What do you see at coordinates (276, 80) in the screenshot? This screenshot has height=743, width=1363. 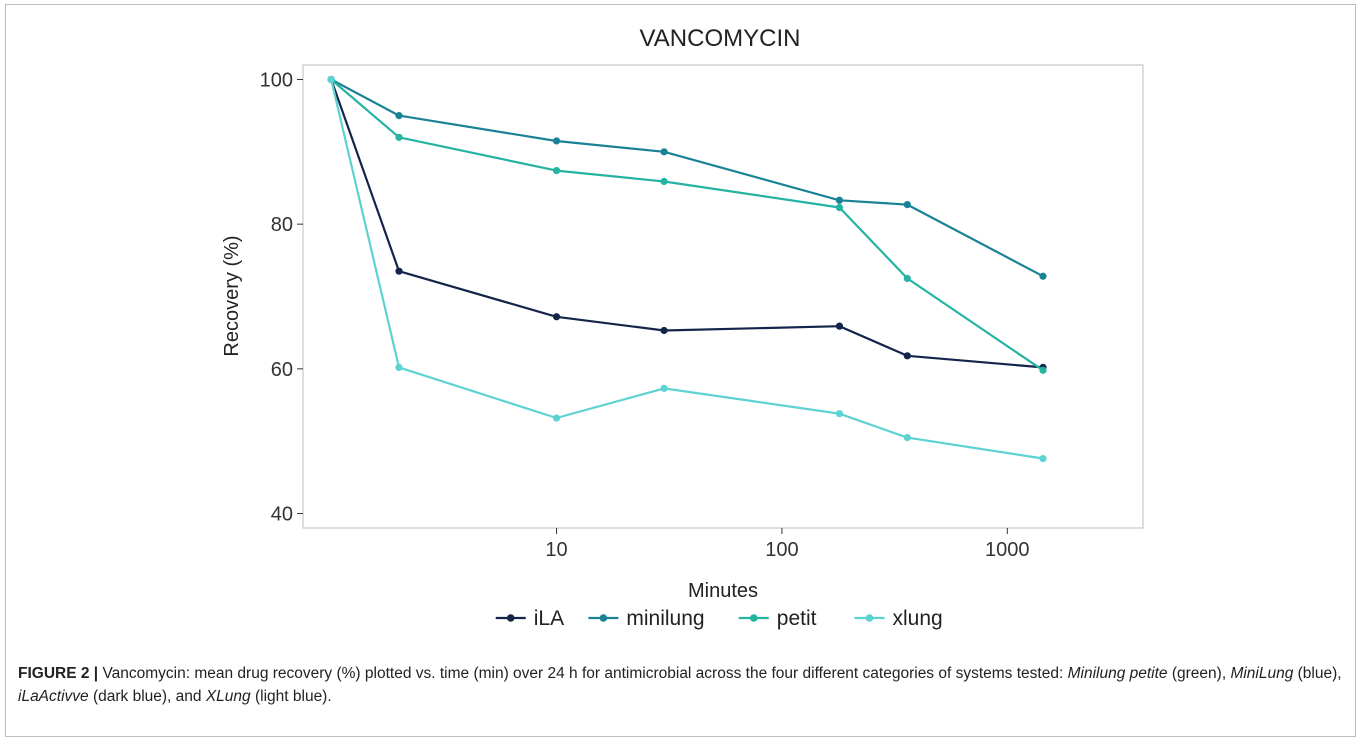 I see `y-tick-label: 100` at bounding box center [276, 80].